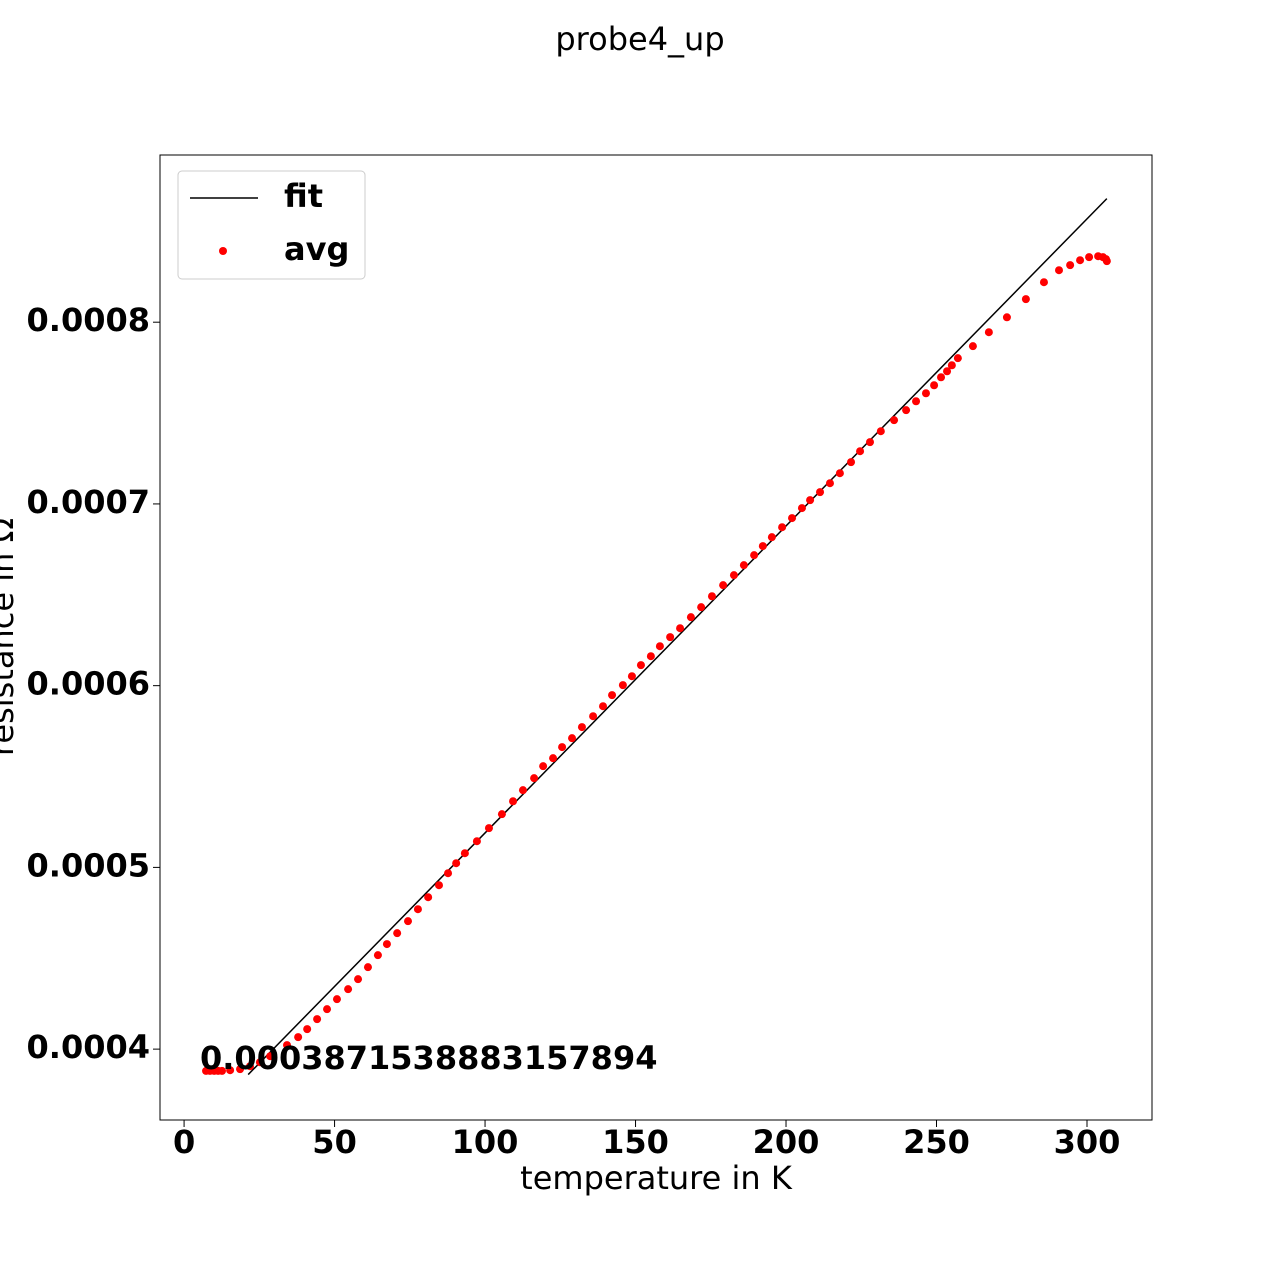 The width and height of the screenshot is (1280, 1280). Describe the element at coordinates (334, 1142) in the screenshot. I see `x-tick-label: 50` at that location.